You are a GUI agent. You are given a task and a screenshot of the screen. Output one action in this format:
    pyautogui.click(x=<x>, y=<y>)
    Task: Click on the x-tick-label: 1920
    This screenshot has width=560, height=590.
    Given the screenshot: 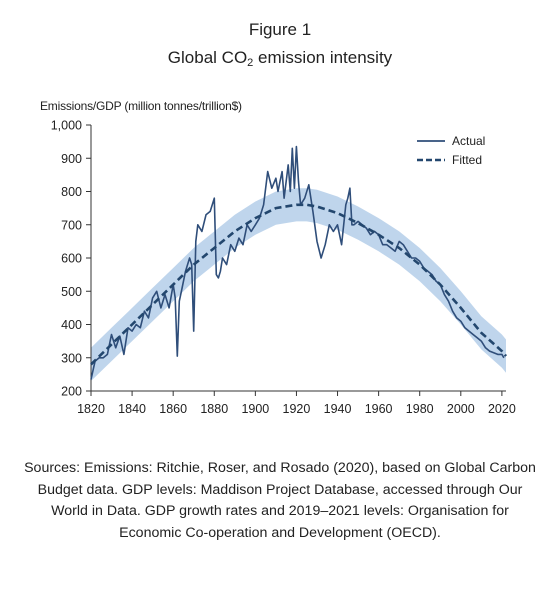 What is the action you would take?
    pyautogui.click(x=297, y=409)
    